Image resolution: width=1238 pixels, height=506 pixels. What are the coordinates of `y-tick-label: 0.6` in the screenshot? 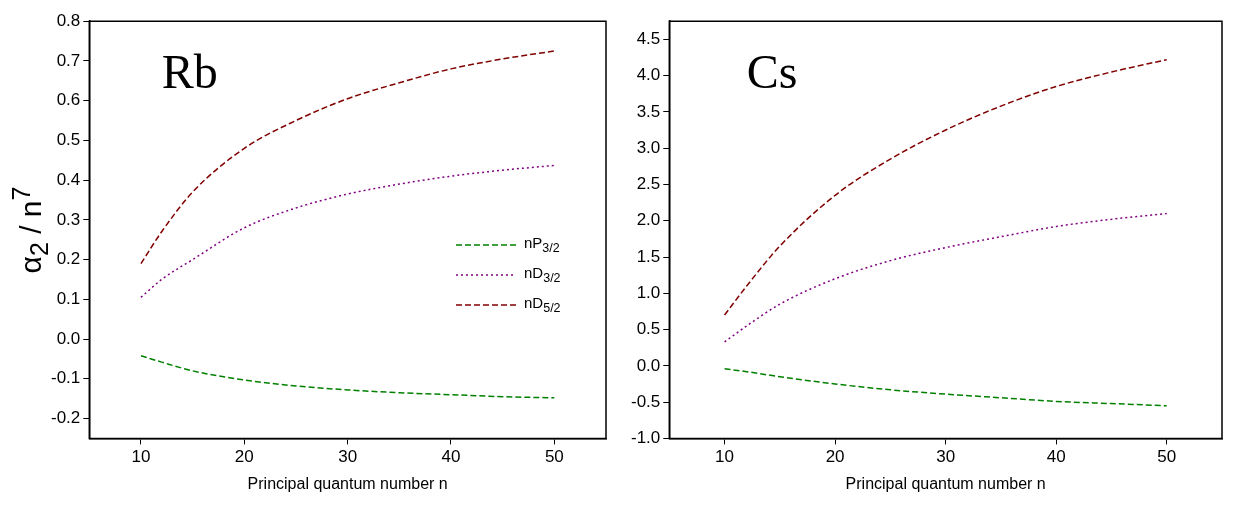 It's located at (68, 100).